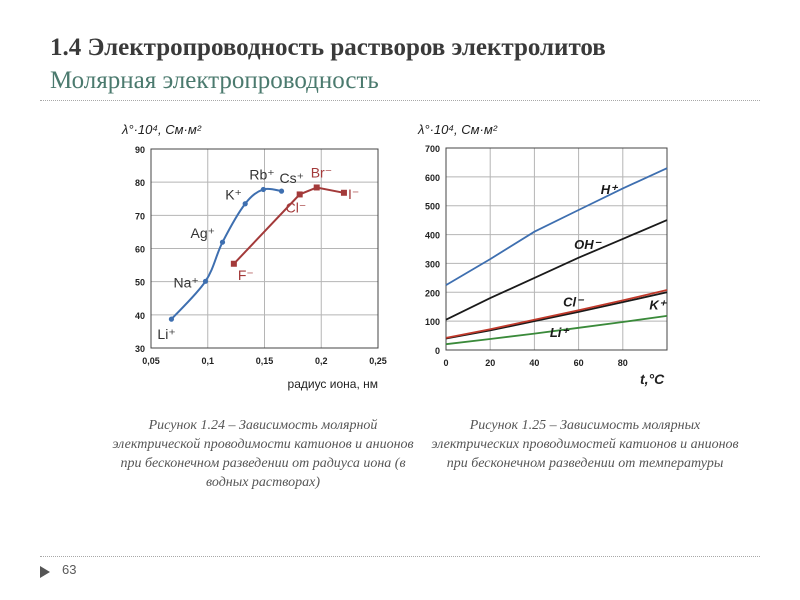  Describe the element at coordinates (432, 264) in the screenshot. I see `y-tick-label: 300` at that location.